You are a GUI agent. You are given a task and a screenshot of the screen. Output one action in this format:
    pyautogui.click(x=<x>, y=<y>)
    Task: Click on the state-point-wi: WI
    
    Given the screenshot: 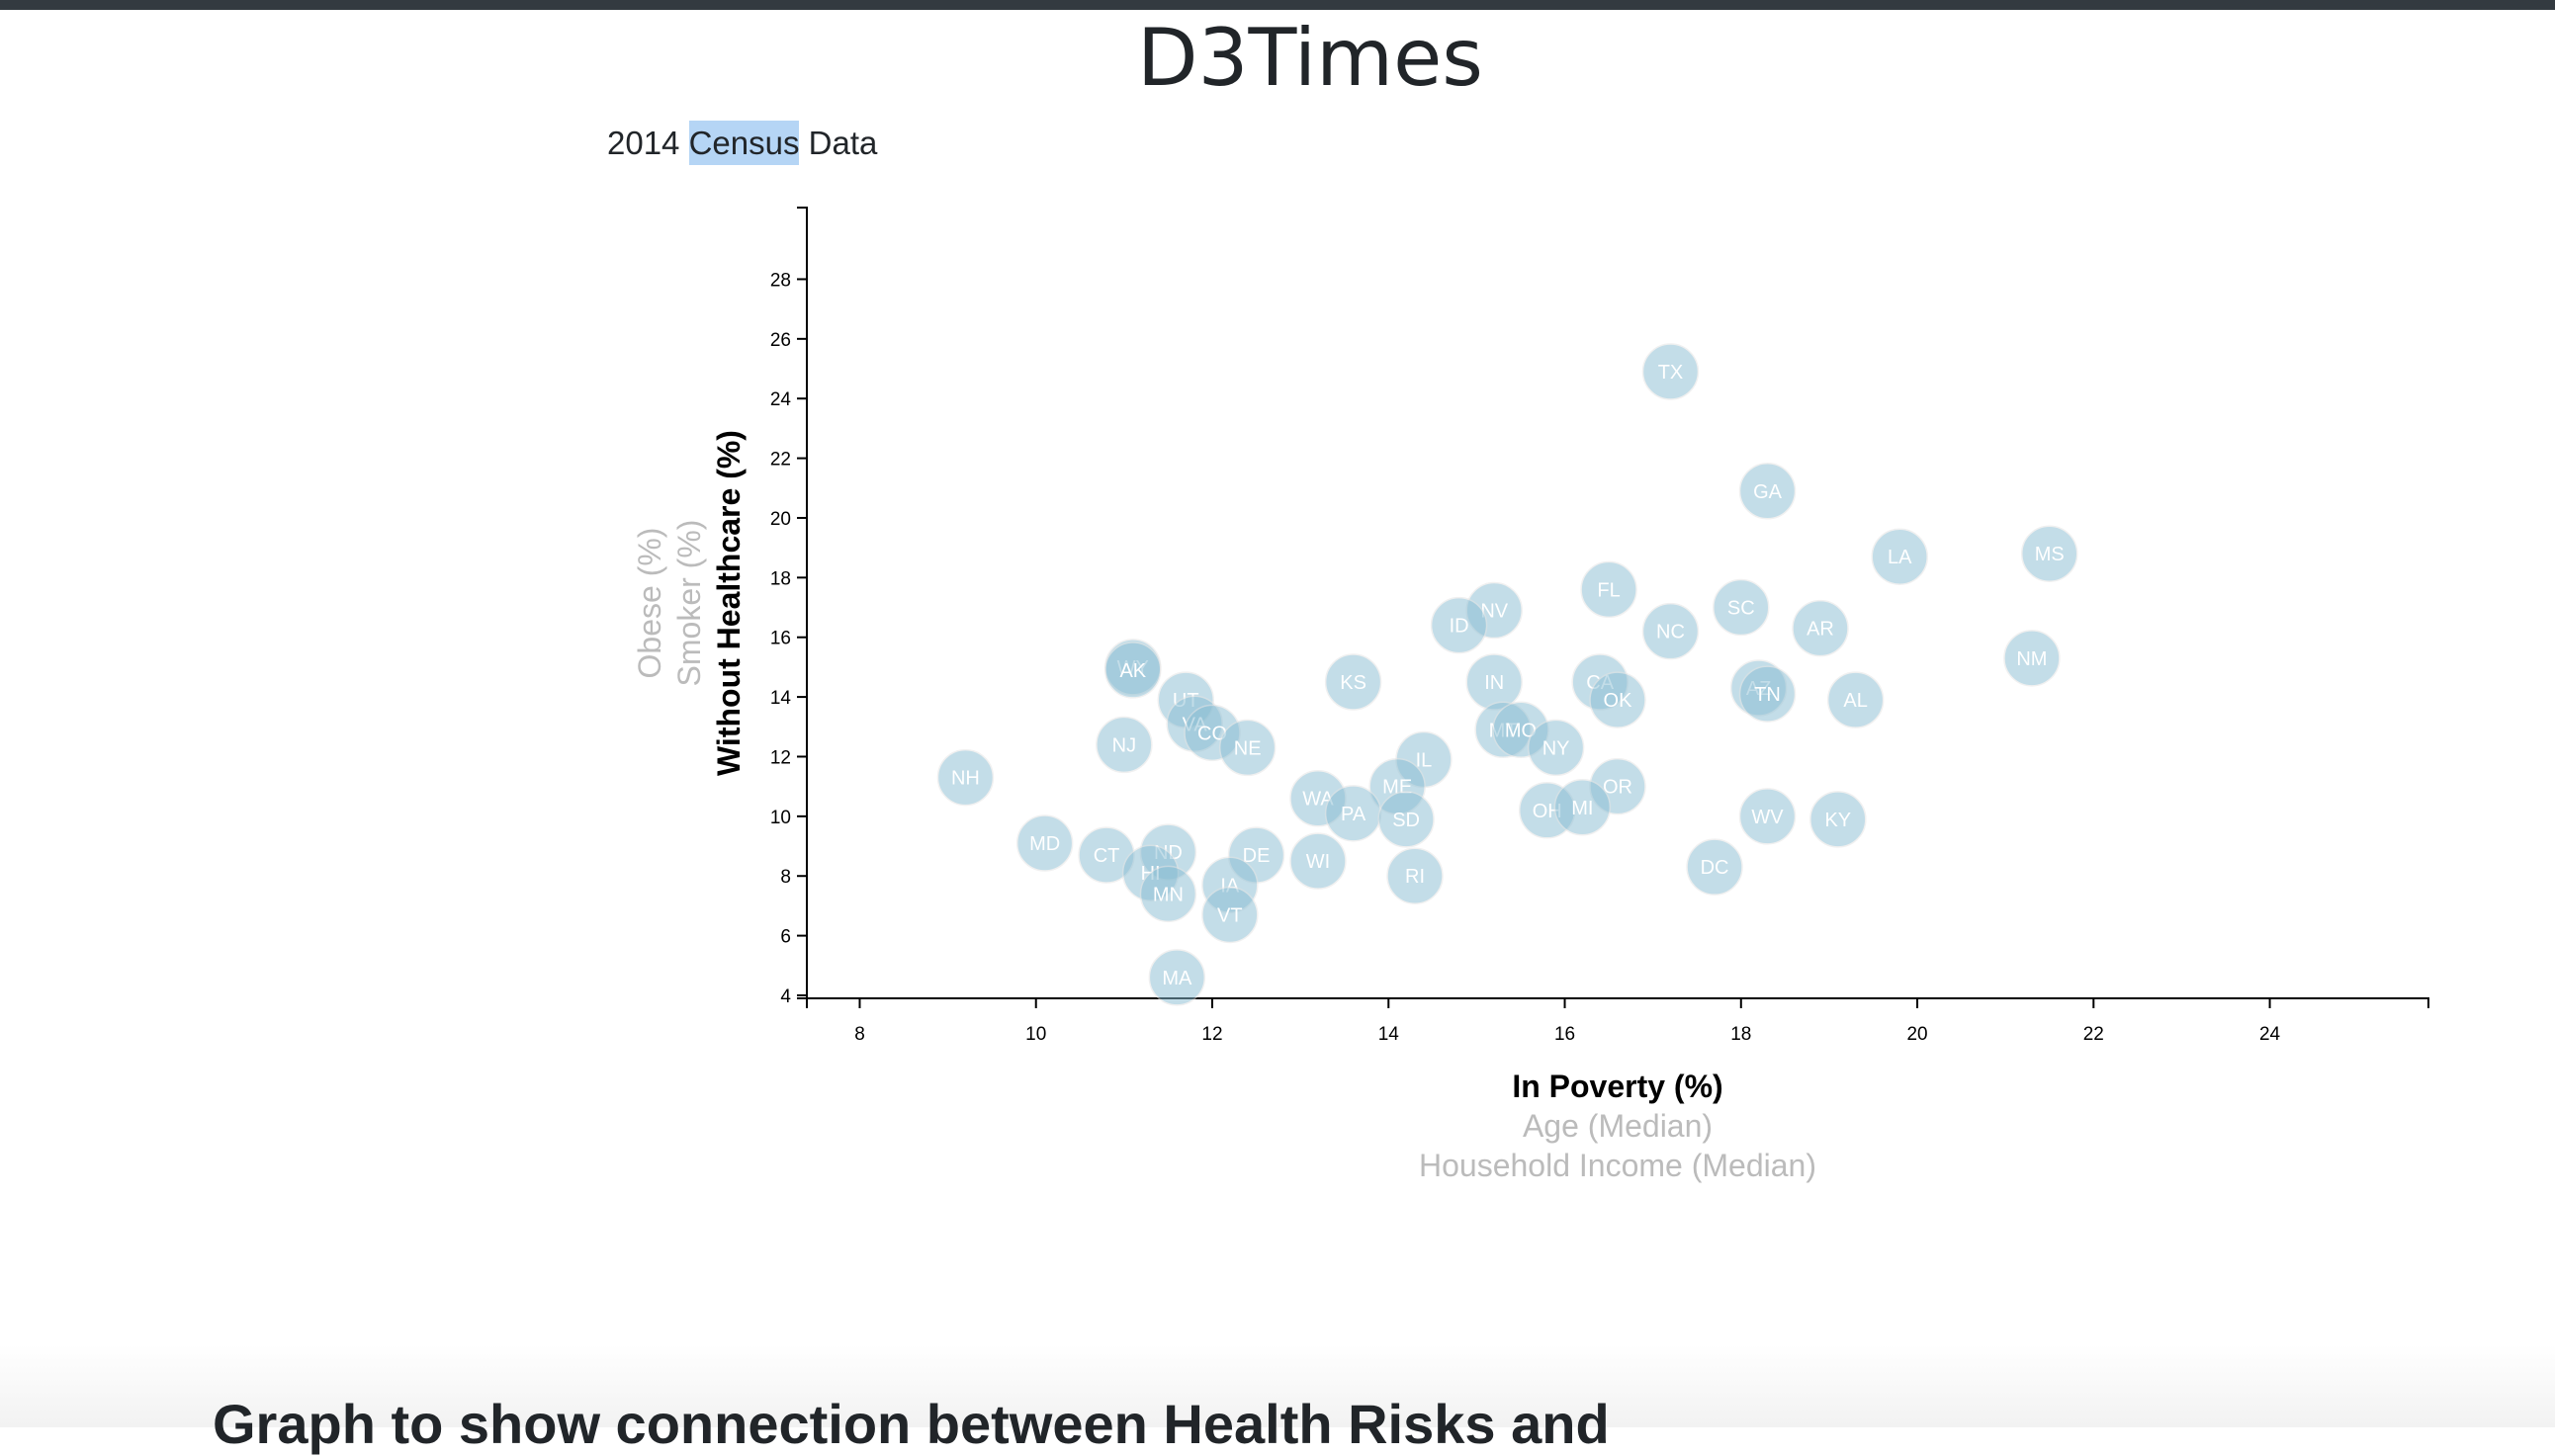 What is the action you would take?
    pyautogui.click(x=1318, y=861)
    